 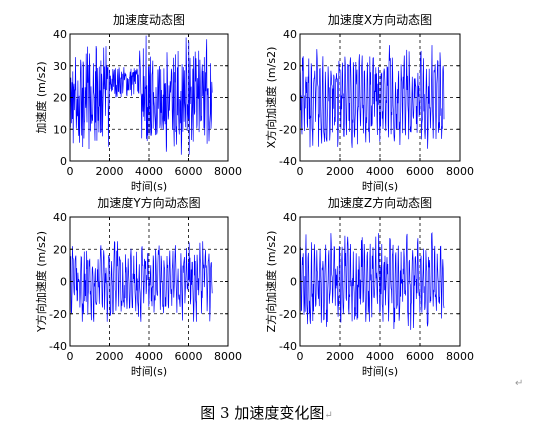 What do you see at coordinates (148, 202) in the screenshot?
I see `chart-title: 加速度Y方向动态图` at bounding box center [148, 202].